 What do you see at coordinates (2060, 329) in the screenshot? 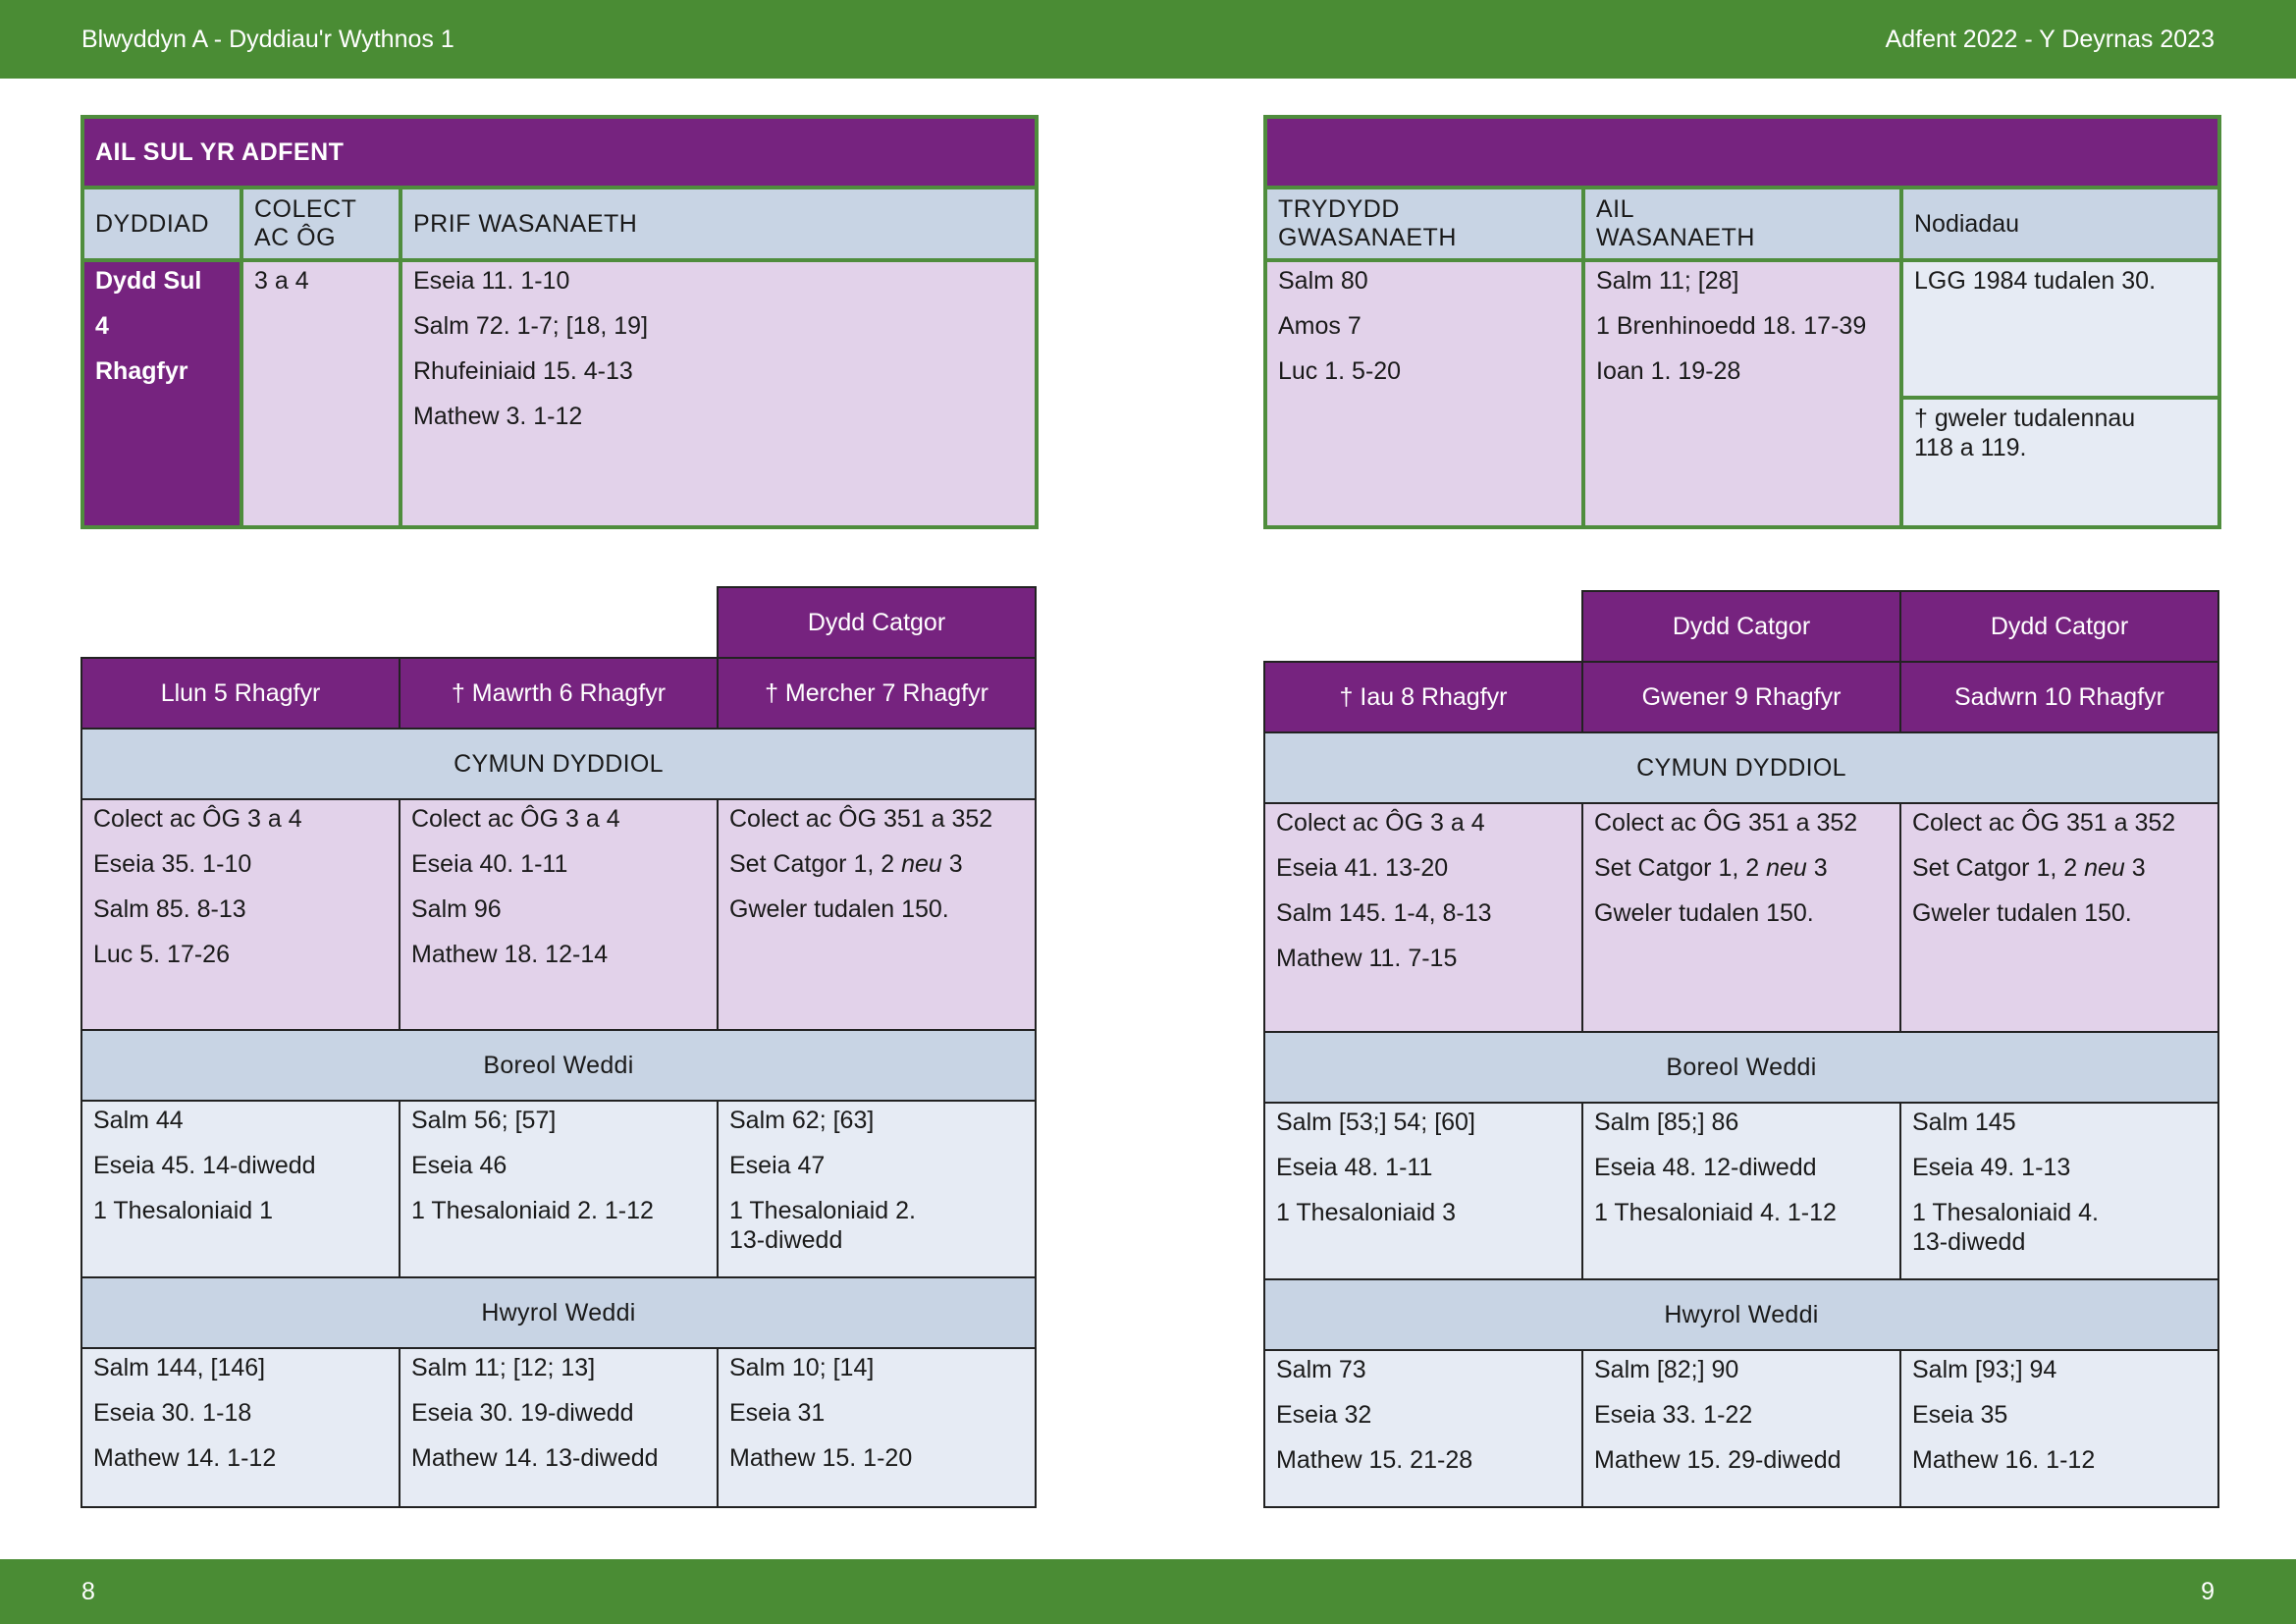
I see `notes-cell-hymnbook: LGG 1984 tudalen 30.` at bounding box center [2060, 329].